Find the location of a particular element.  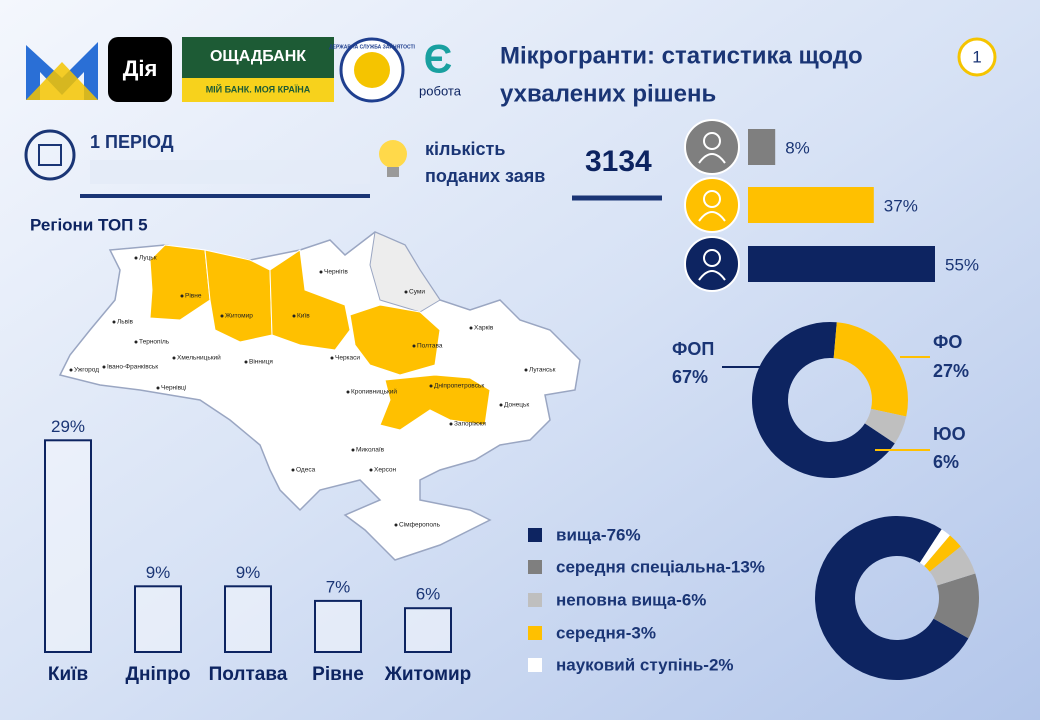

page-badge is located at coordinates (977, 57).